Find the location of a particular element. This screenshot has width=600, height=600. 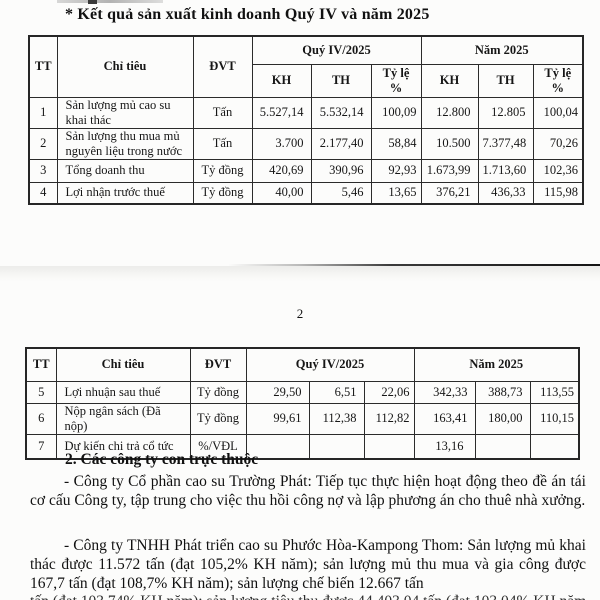

cropped-text-fragment-dot is located at coordinates (92, 2).